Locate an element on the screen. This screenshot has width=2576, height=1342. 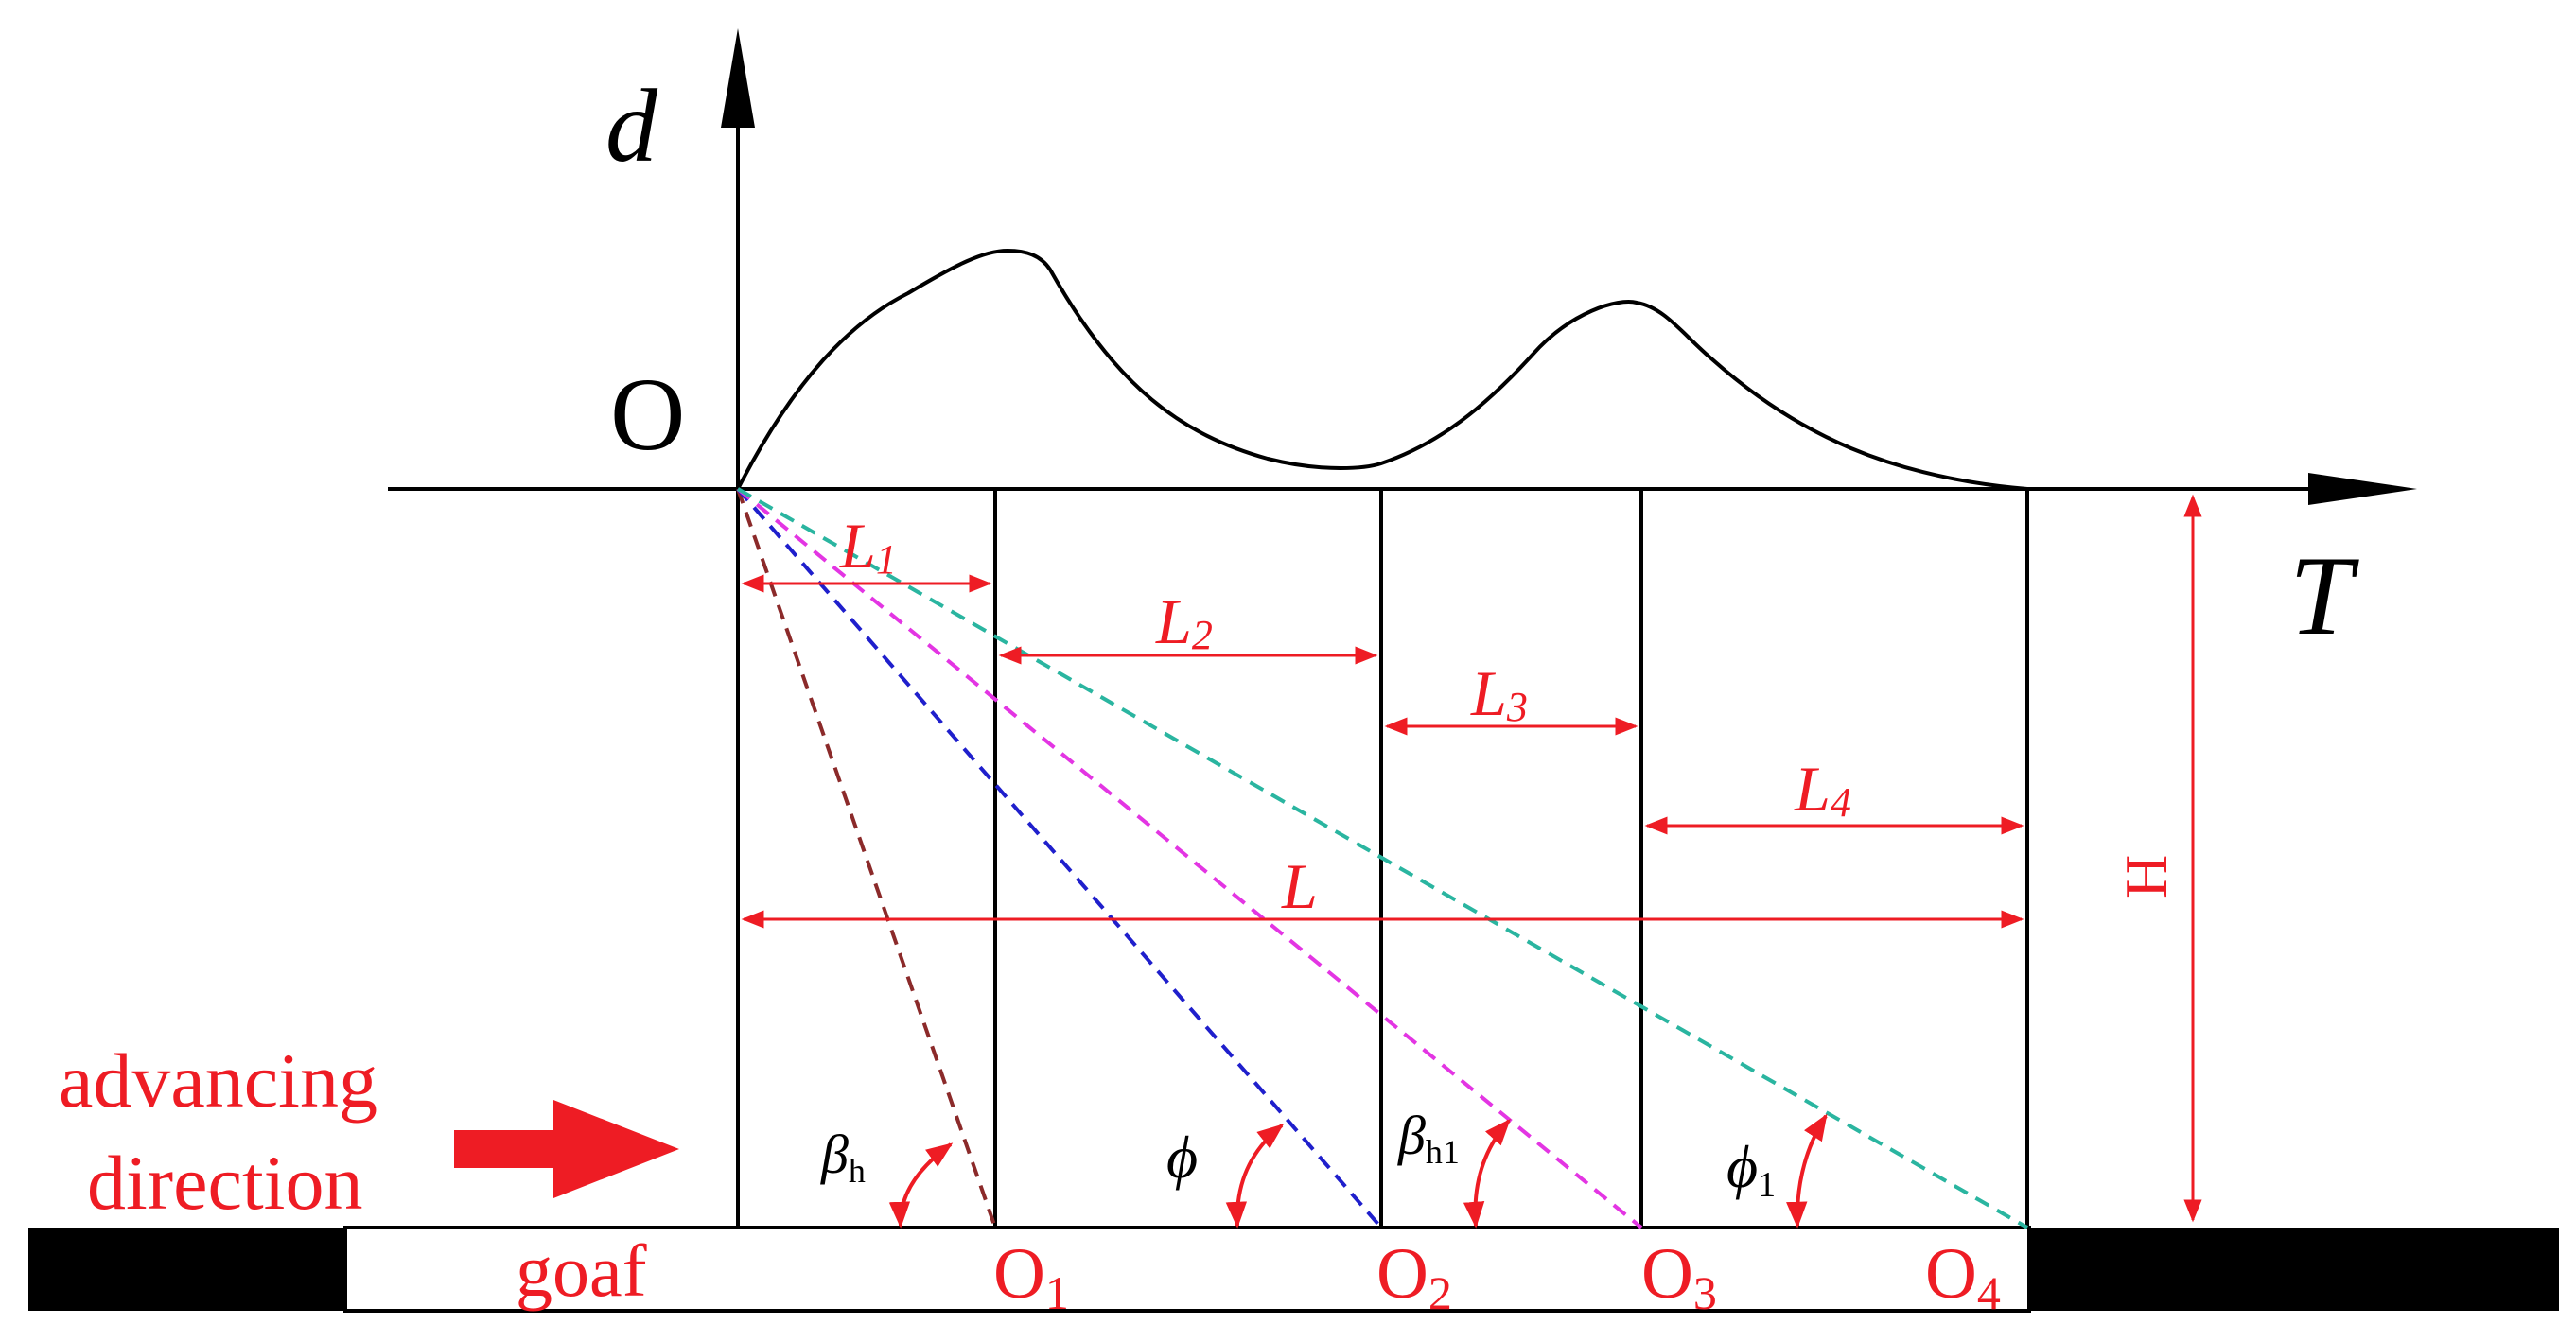
ground-left-solid is located at coordinates (187, 1269).